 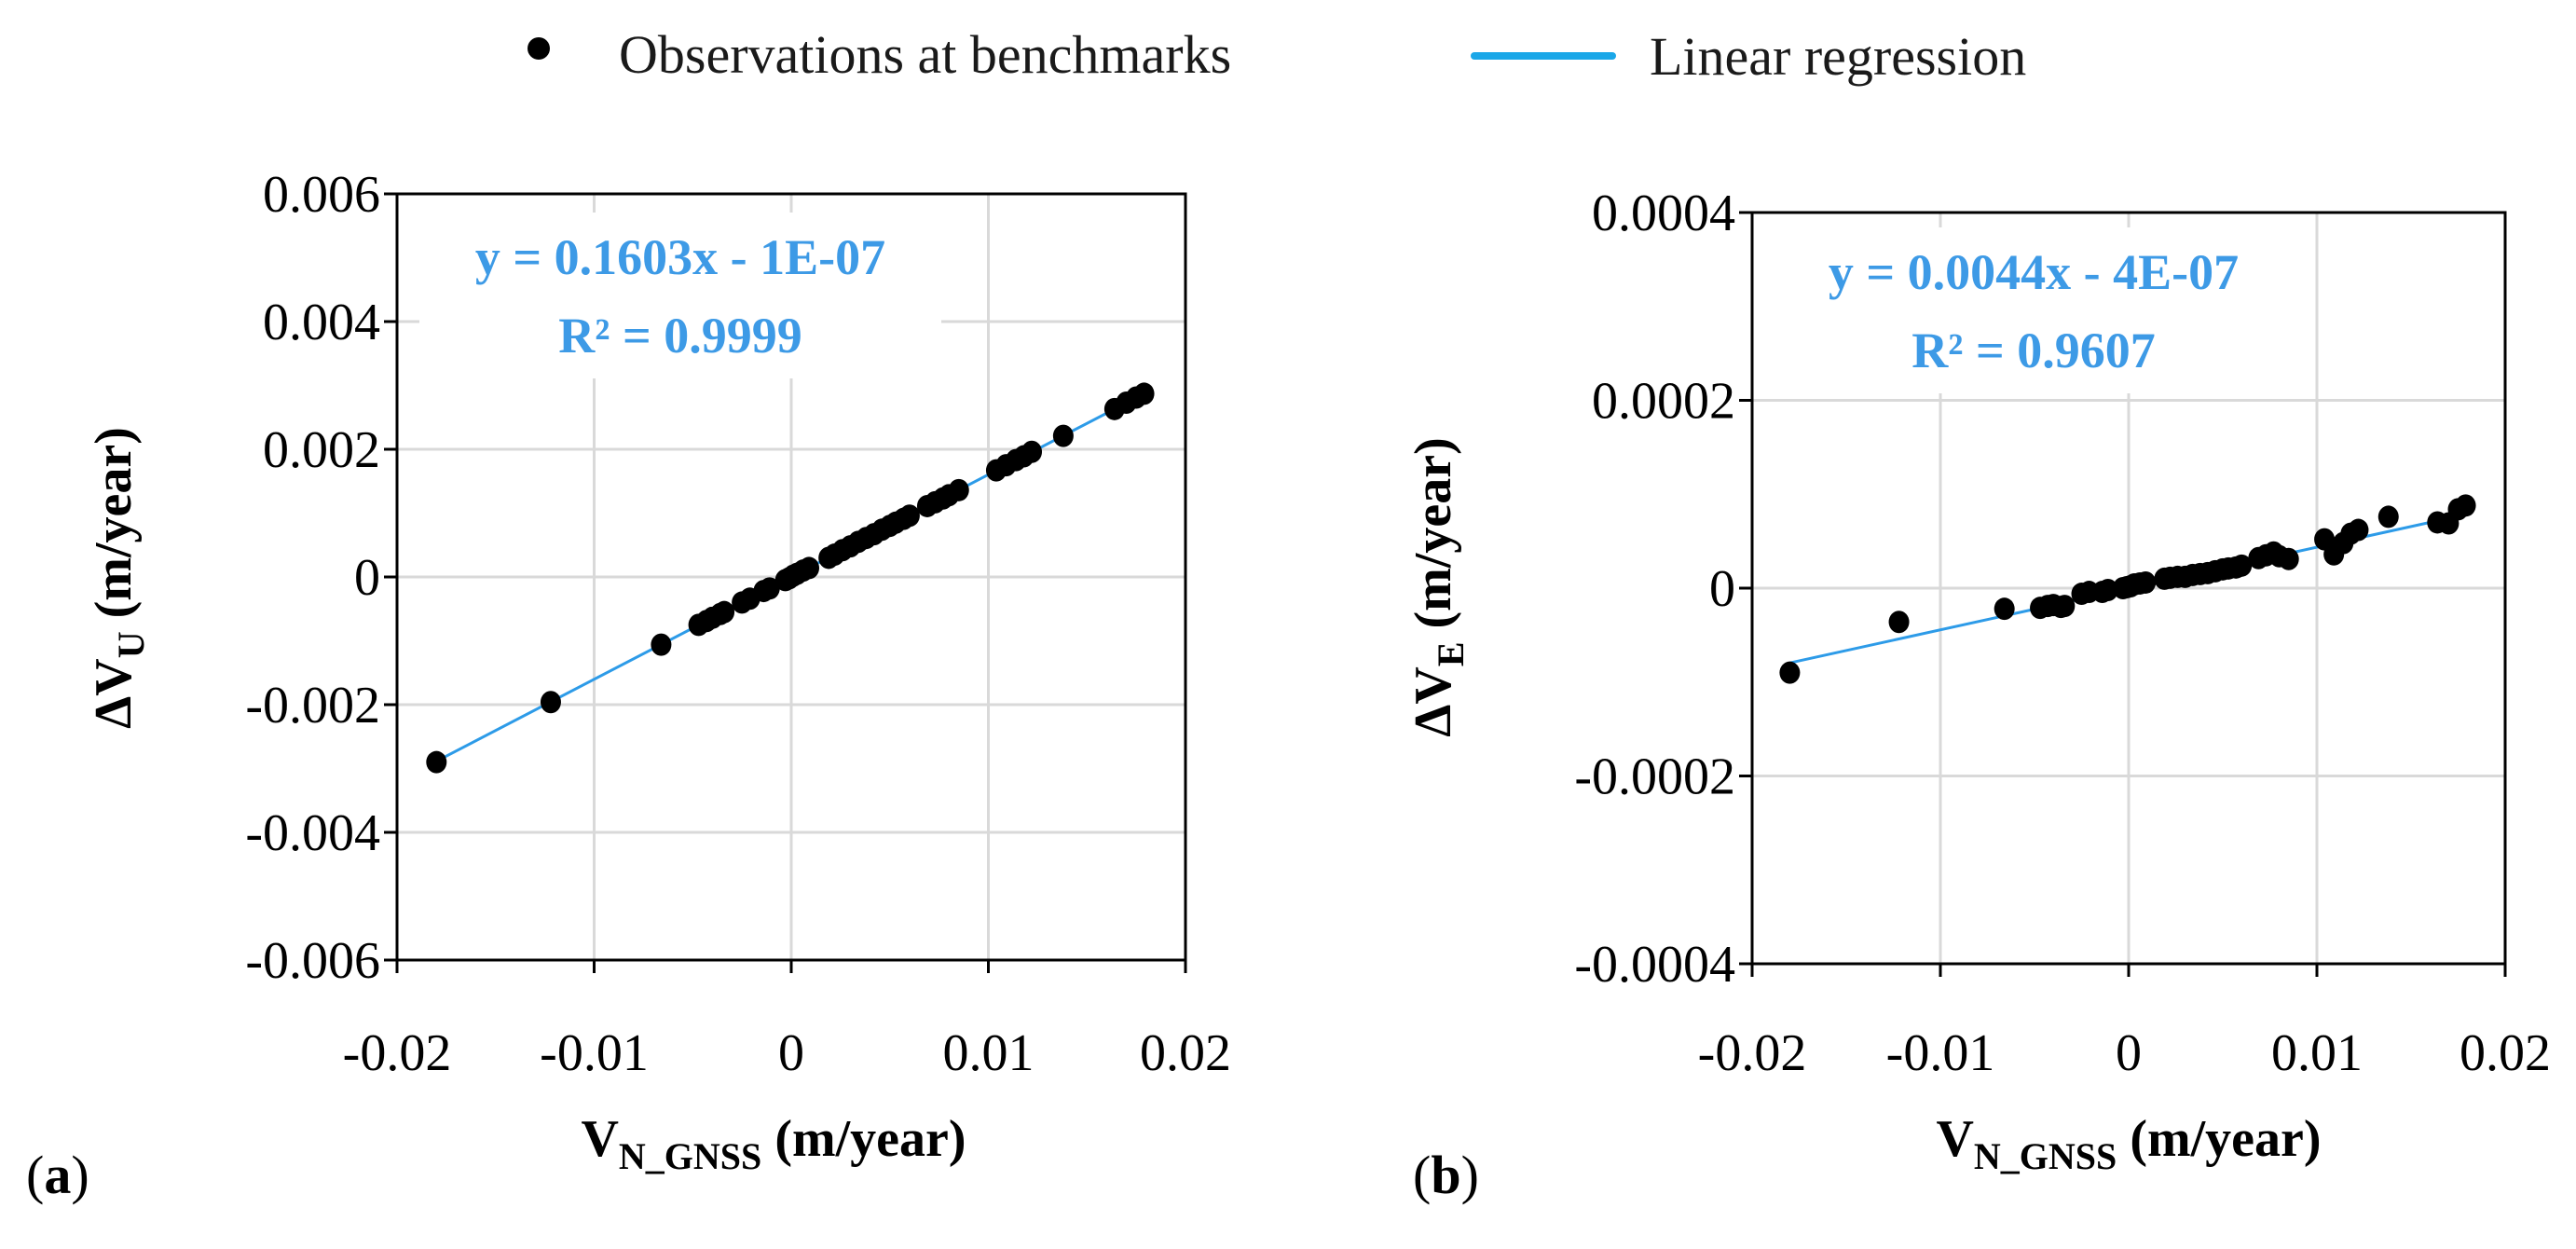 I want to click on panel-a-y-tick-label: 0, so click(x=367, y=578).